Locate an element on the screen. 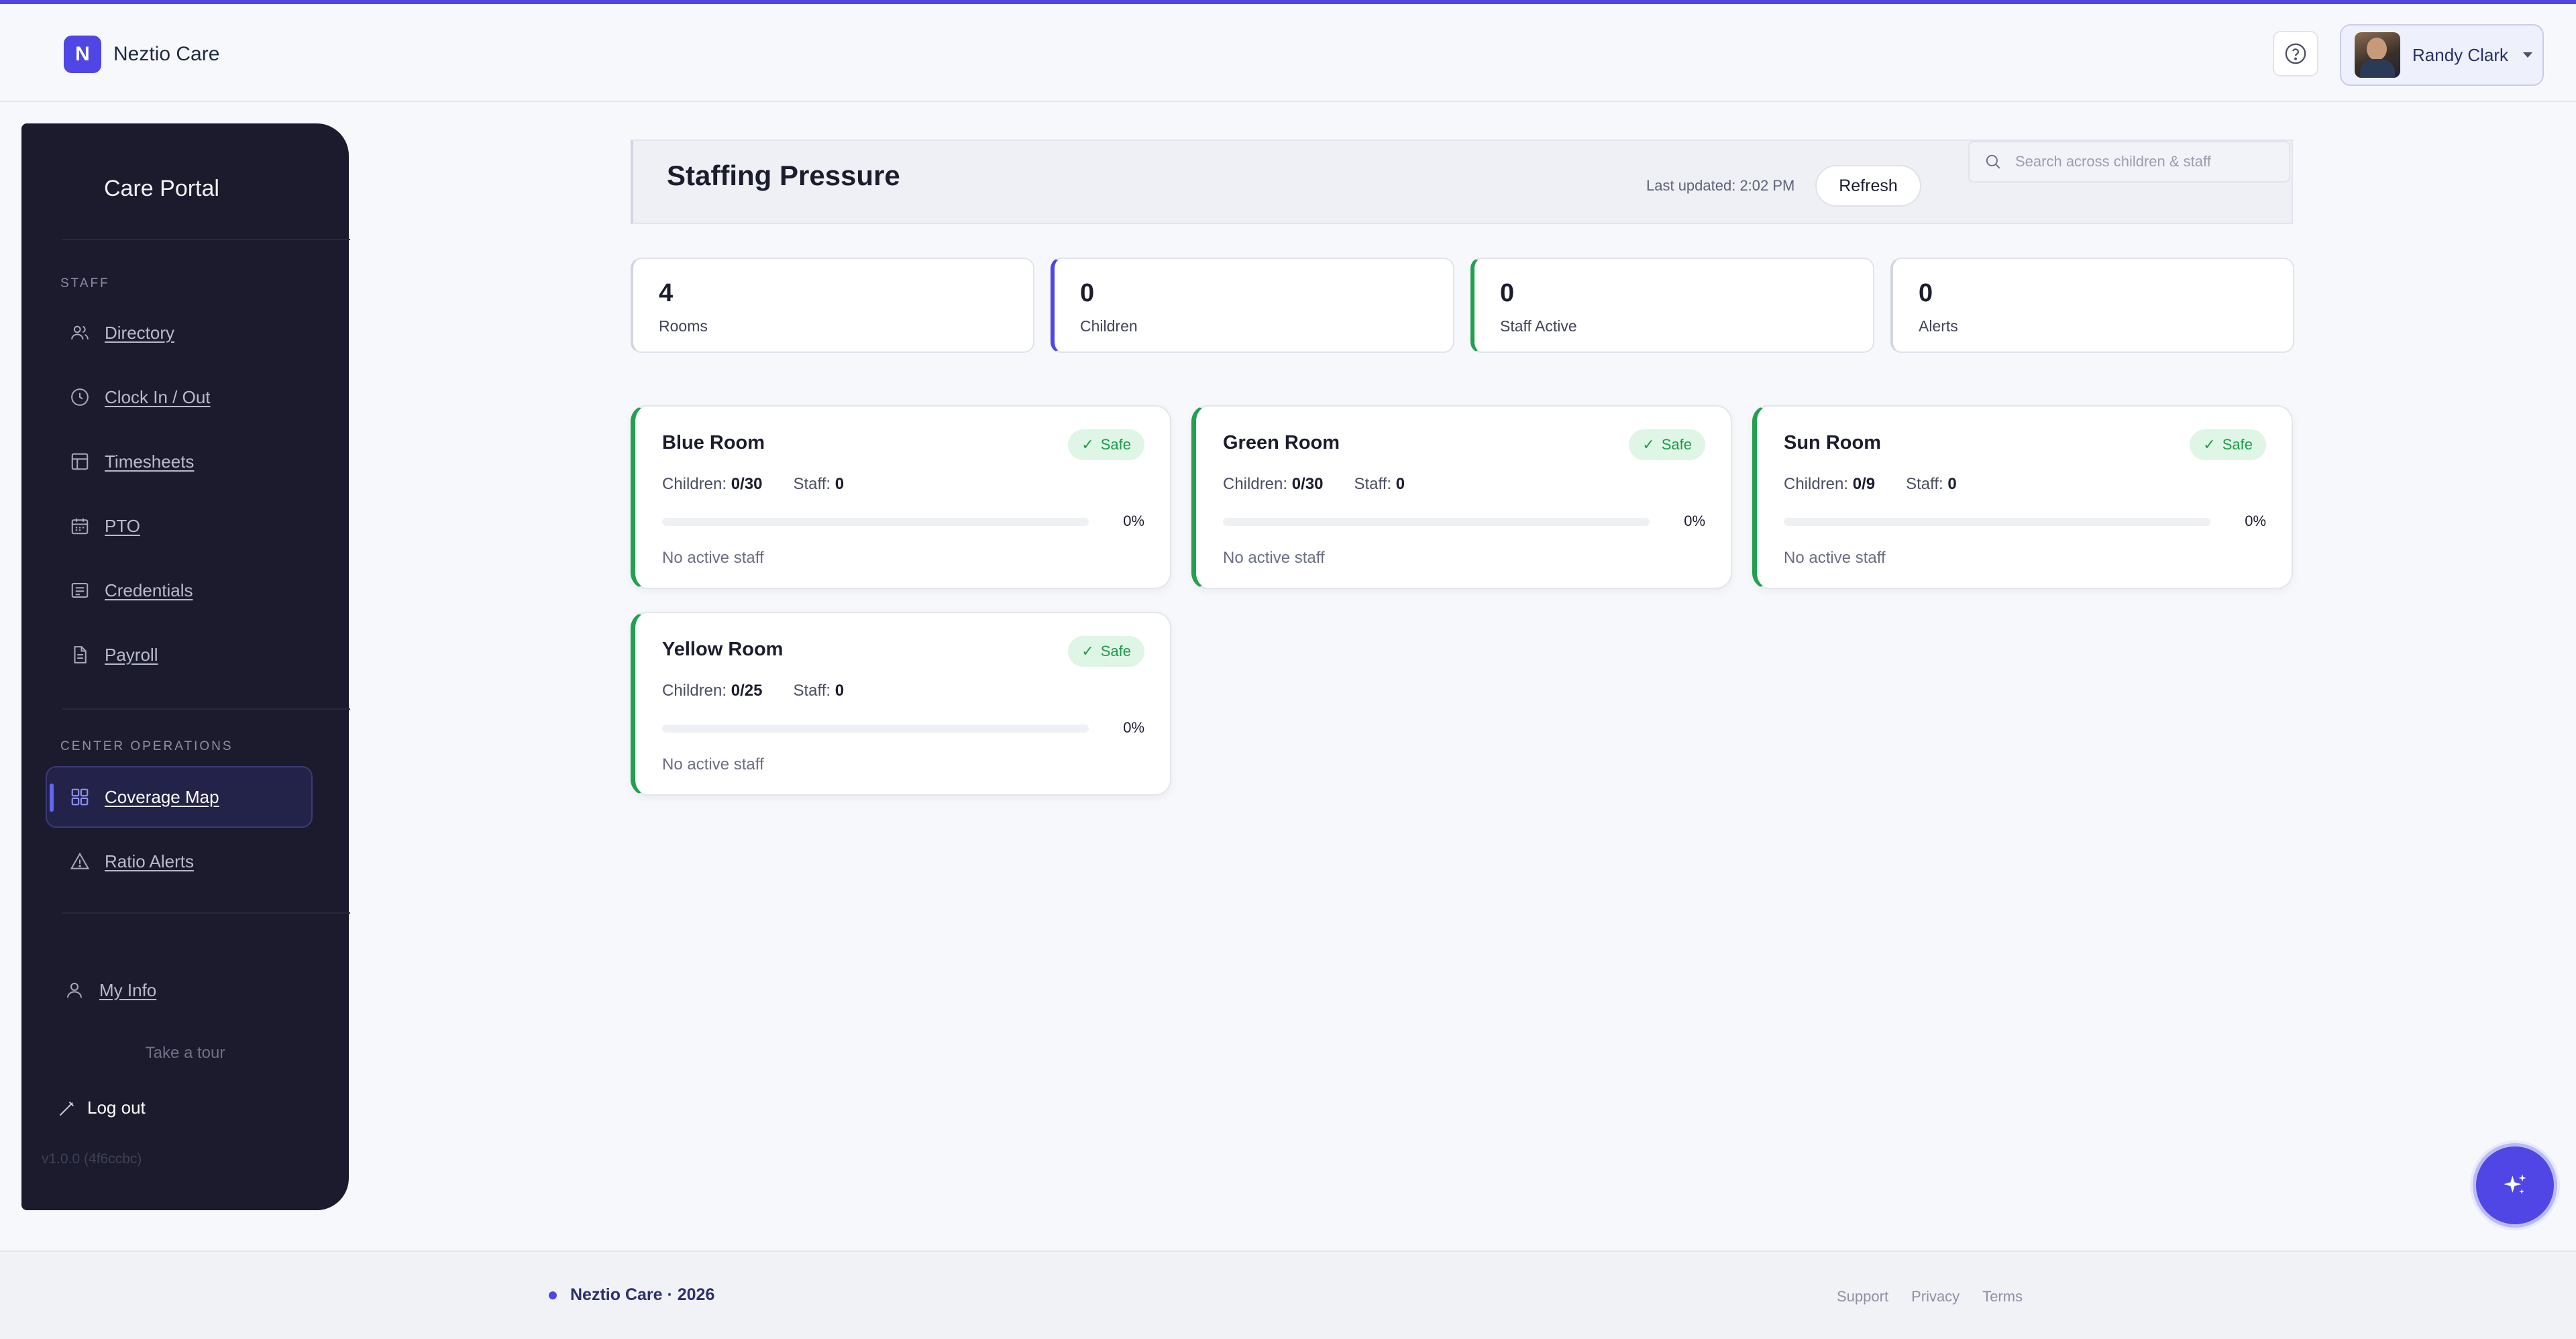 This screenshot has width=2576, height=1339. pencil-icon is located at coordinates (66, 1108).